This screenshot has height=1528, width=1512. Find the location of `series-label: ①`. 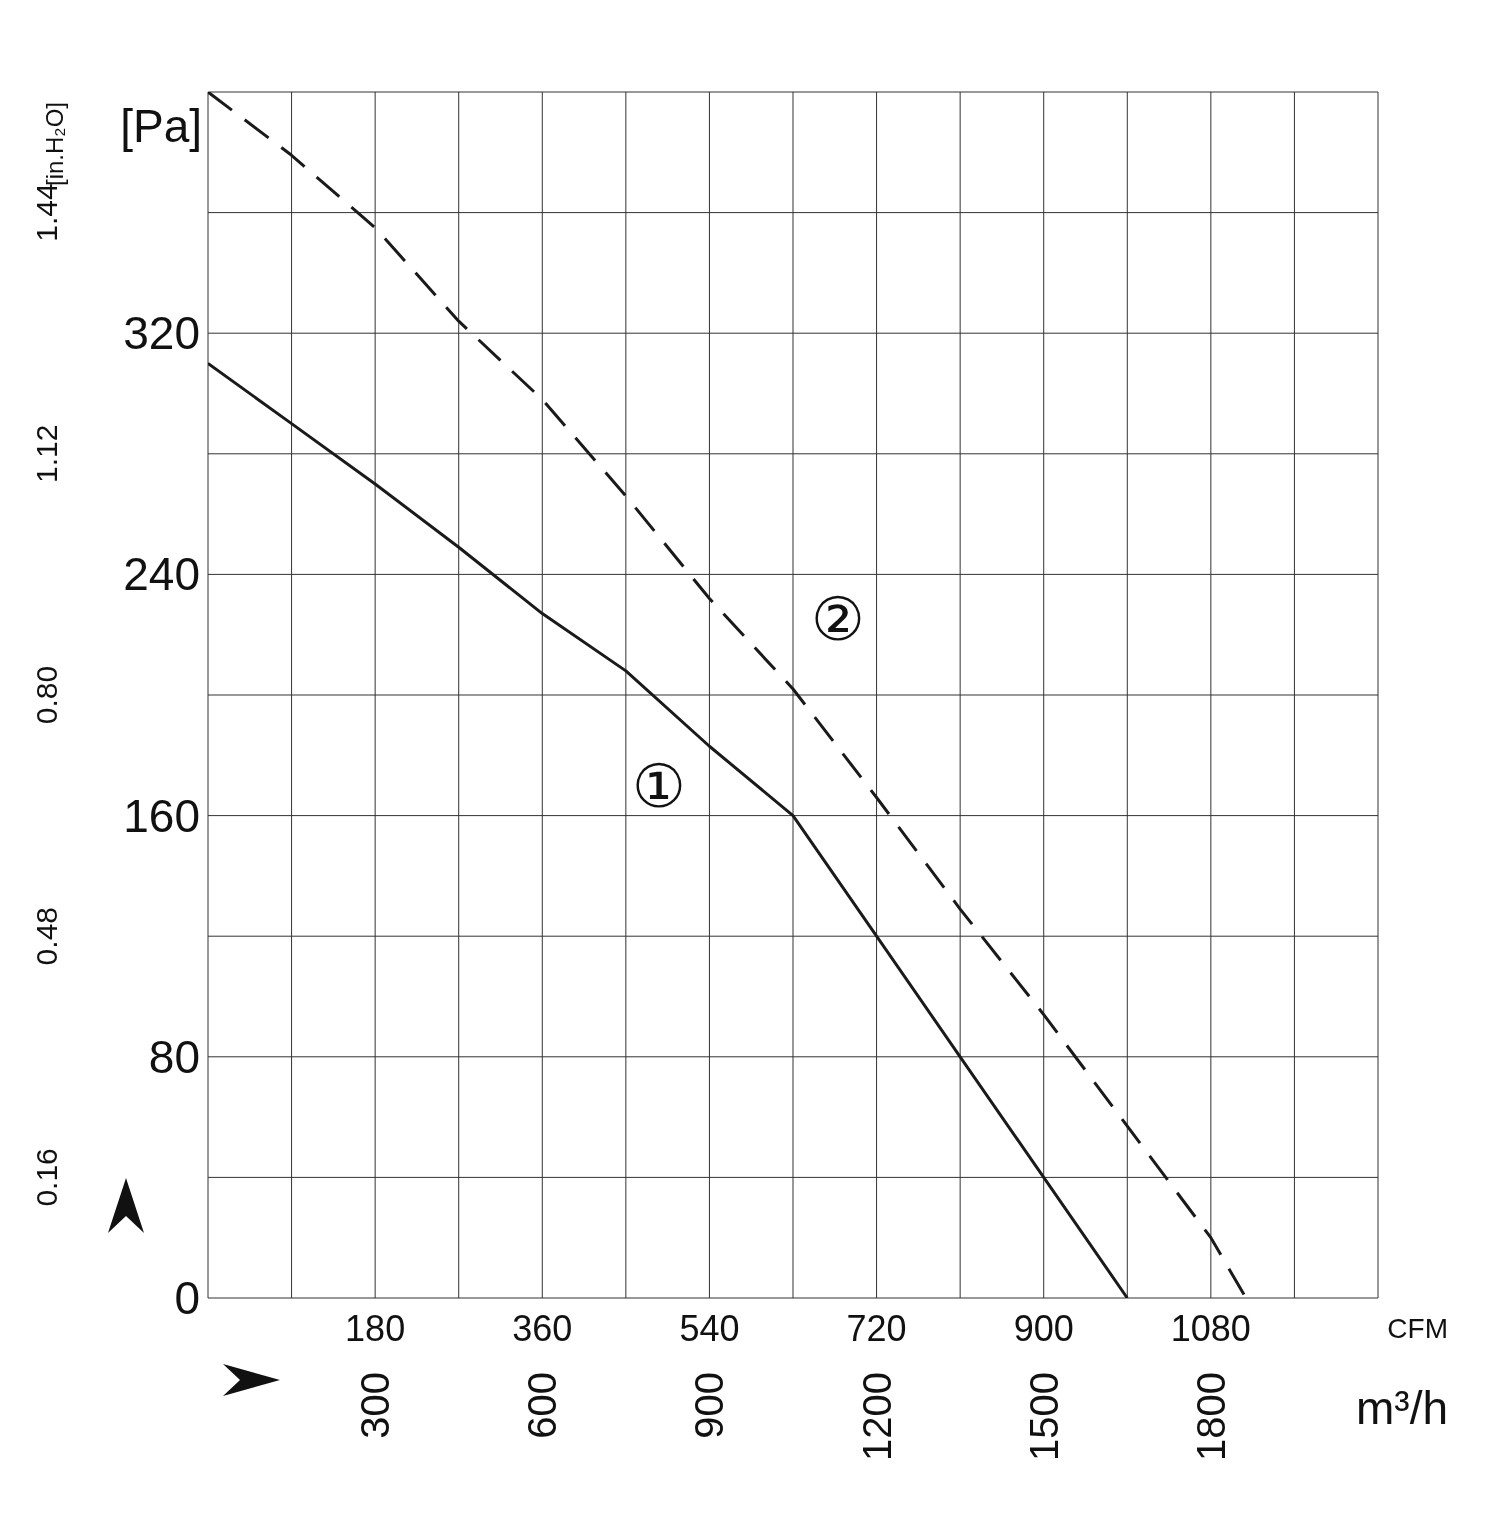

series-label: ① is located at coordinates (659, 786).